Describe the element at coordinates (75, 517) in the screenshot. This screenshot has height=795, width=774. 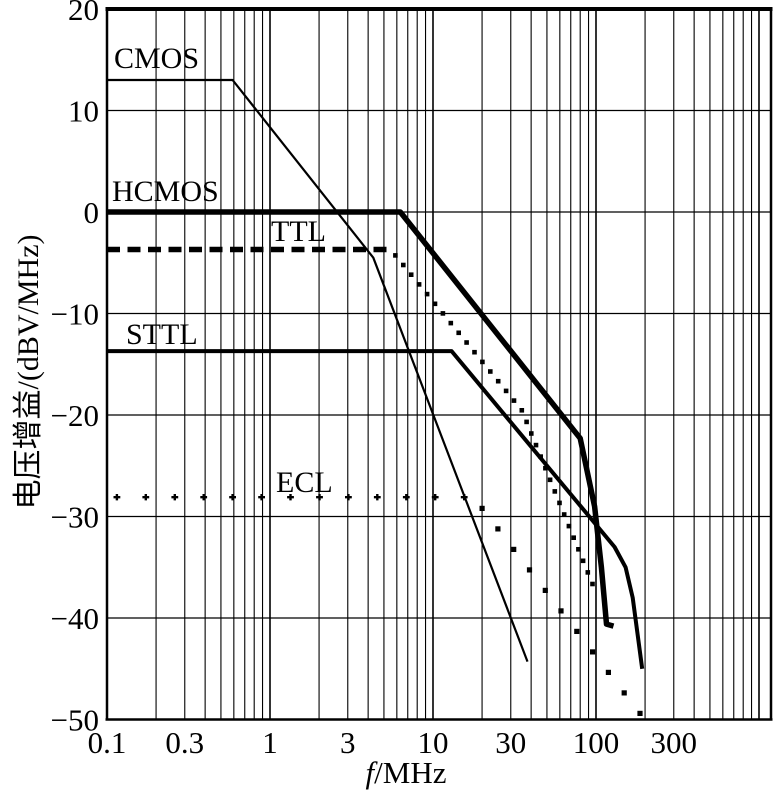
I see `y-tick-label: −30` at that location.